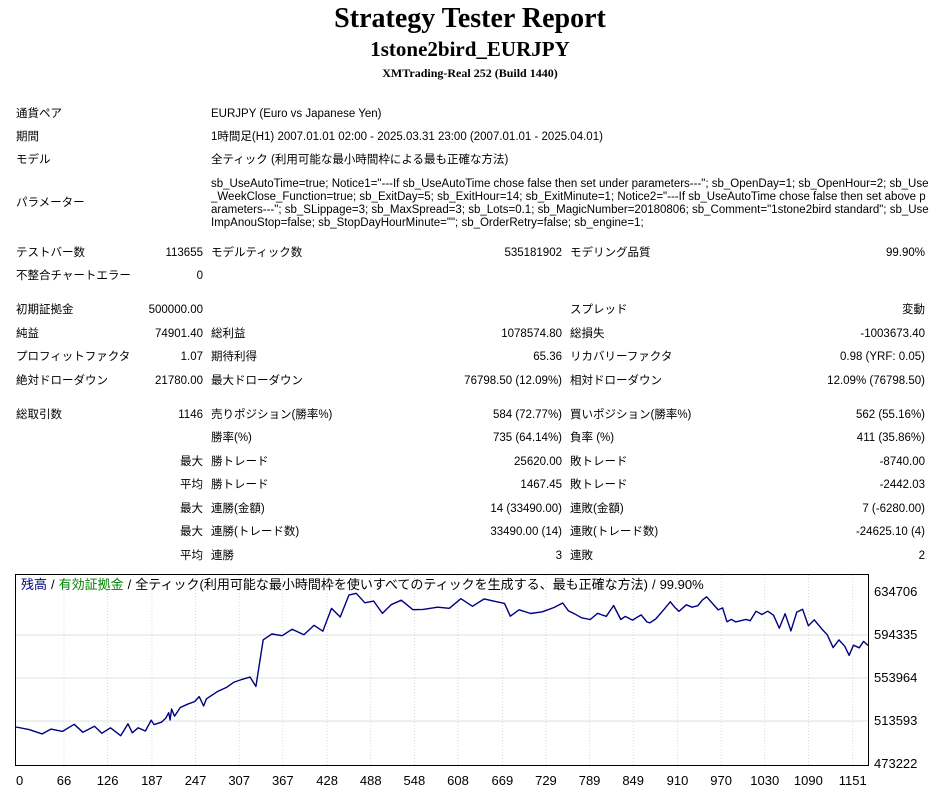 Image resolution: width=940 pixels, height=789 pixels. Describe the element at coordinates (678, 780) in the screenshot. I see `x-tick-label: 910` at that location.